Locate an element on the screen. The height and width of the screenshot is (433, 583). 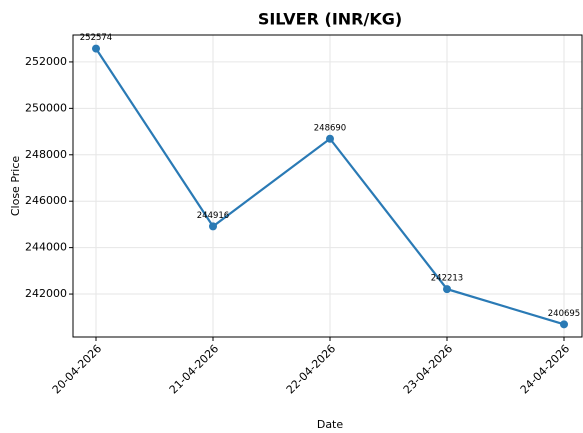
y-tick-label: 242000 is located at coordinates (46, 293).